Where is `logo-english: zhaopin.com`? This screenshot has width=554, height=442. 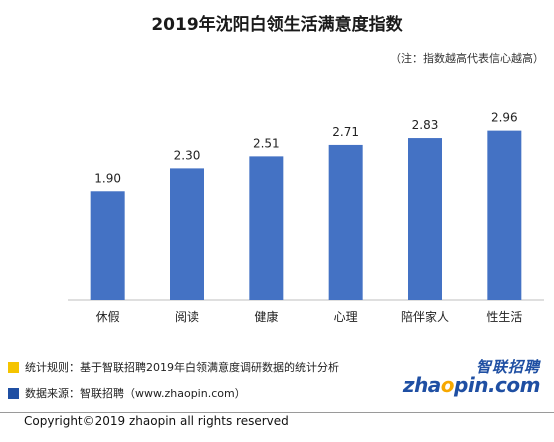
logo-english: zhaopin.com is located at coordinates (471, 385).